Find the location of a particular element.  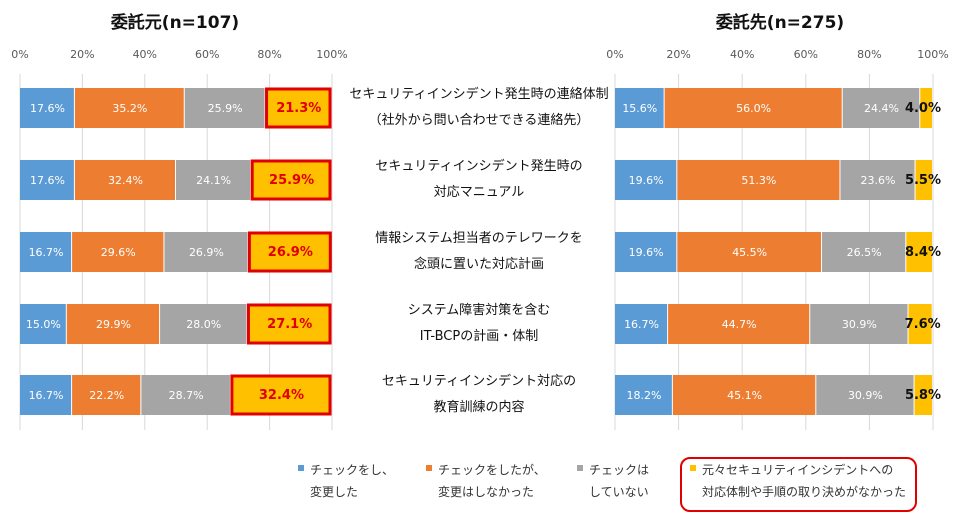

right-data-label: 5.5% is located at coordinates (923, 180).